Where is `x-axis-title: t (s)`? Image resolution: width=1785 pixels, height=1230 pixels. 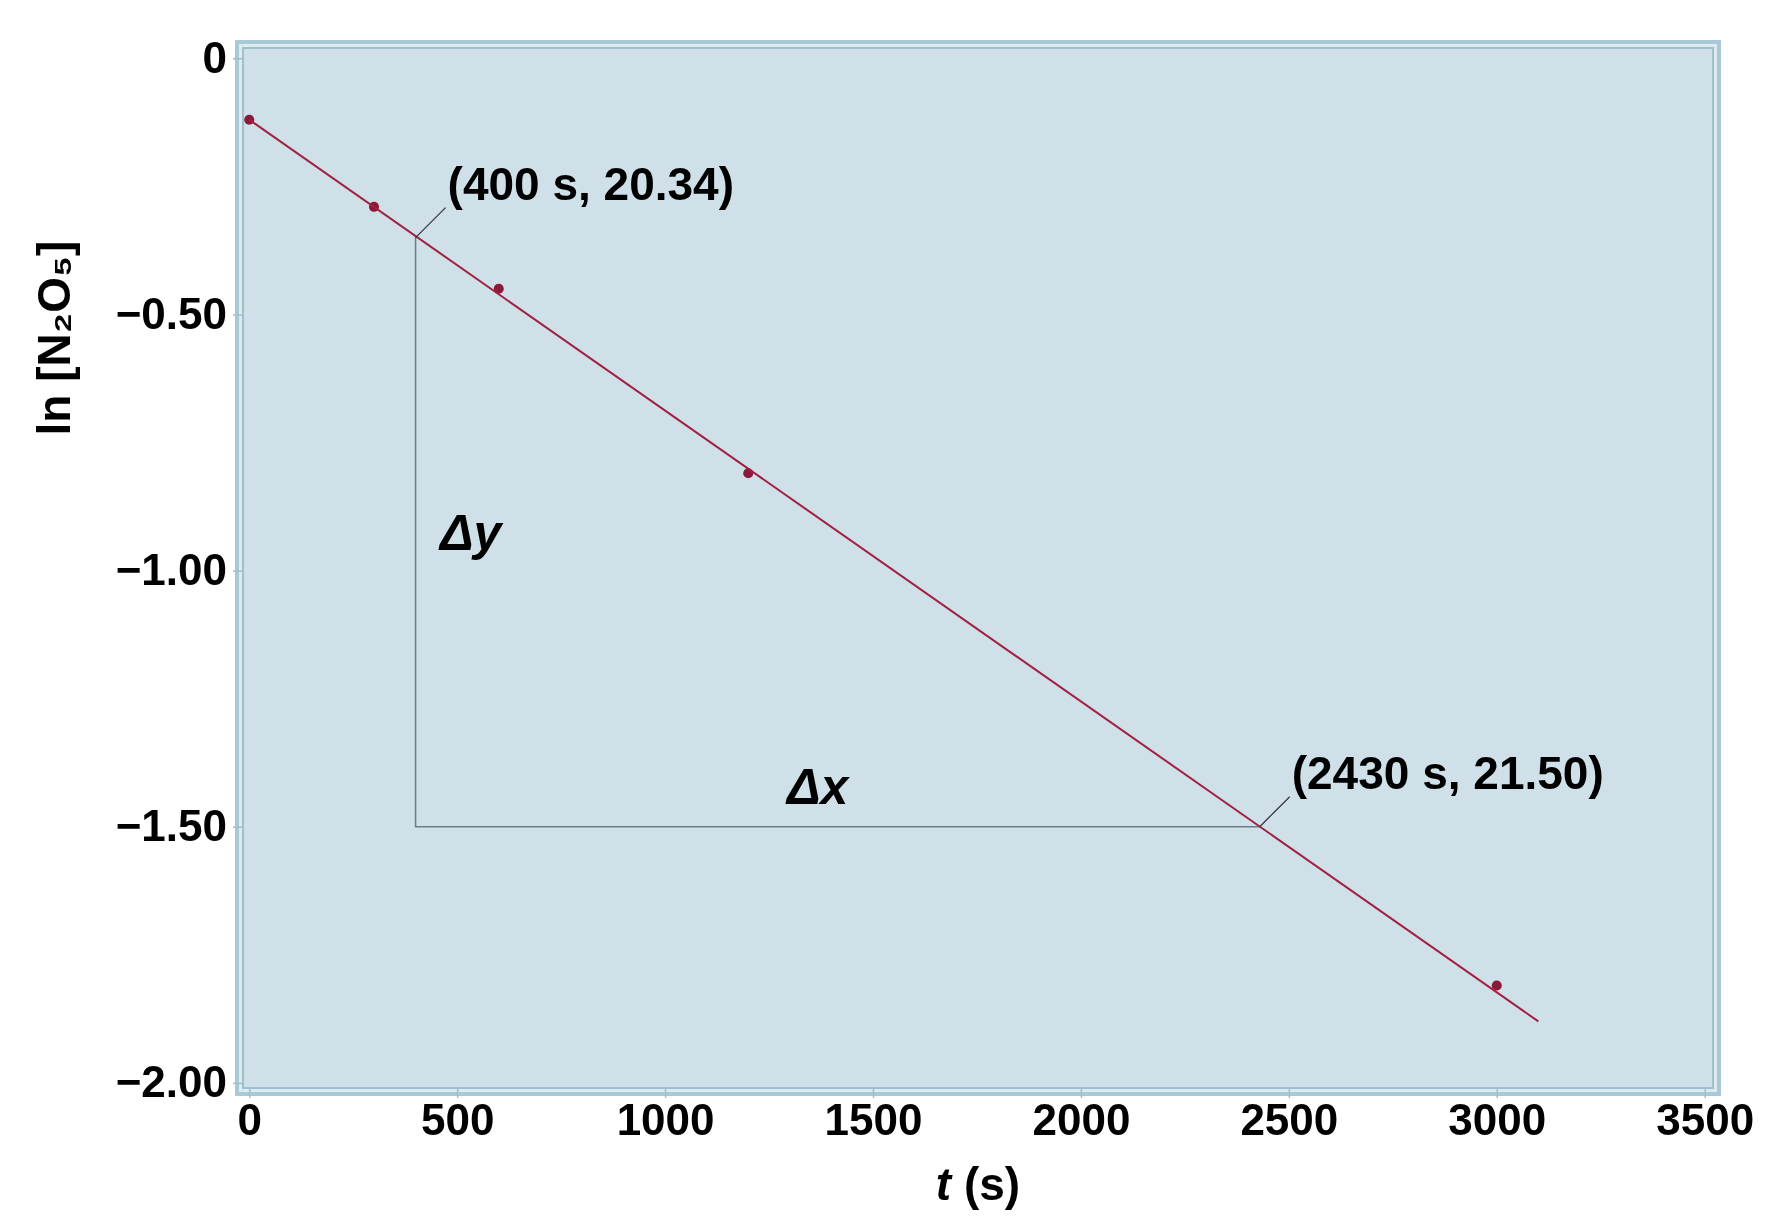
x-axis-title: t (s) is located at coordinates (978, 1184).